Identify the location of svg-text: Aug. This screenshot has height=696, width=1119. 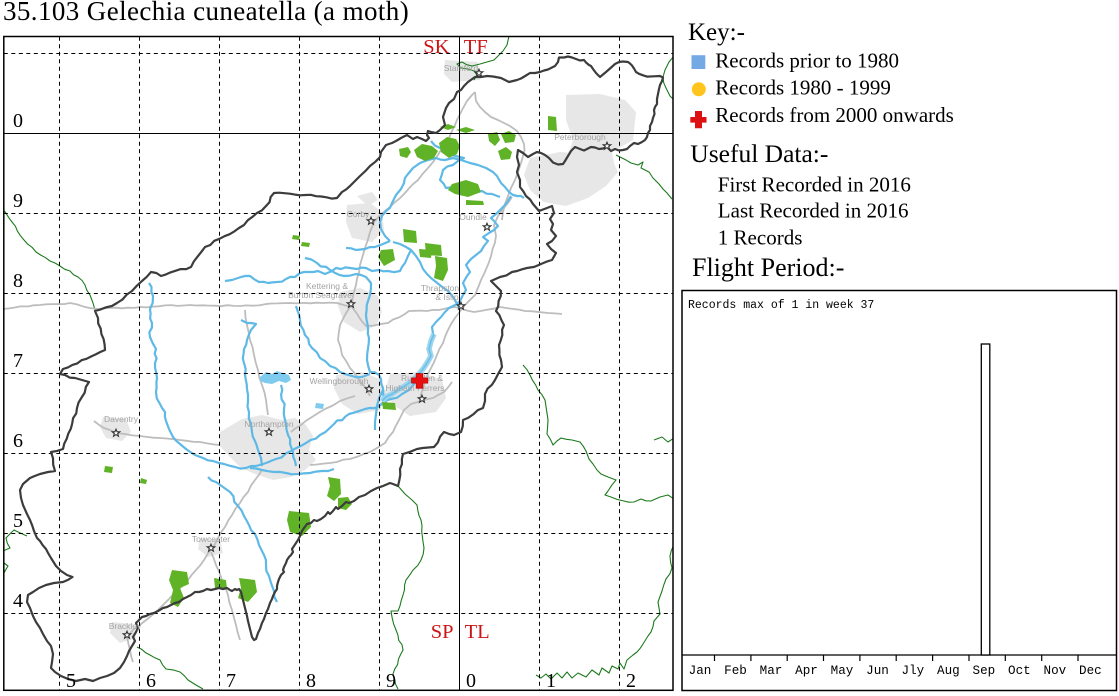
(948, 671).